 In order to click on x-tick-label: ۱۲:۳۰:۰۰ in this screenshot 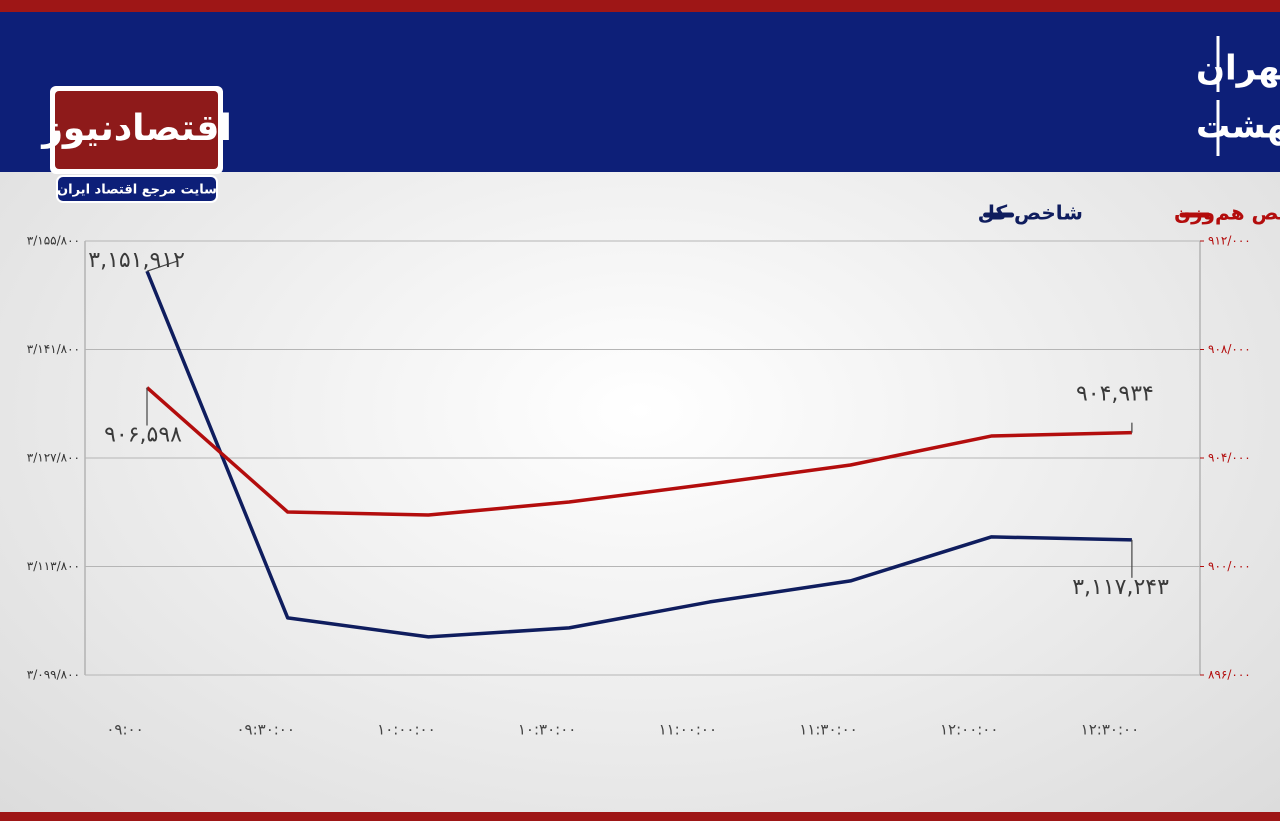, I will do `click(1110, 730)`.